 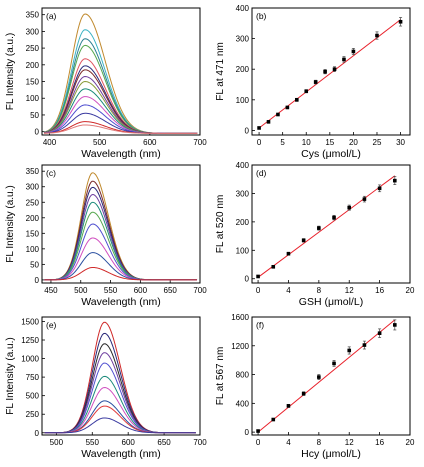 I want to click on panel-label: (b), so click(x=261, y=16).